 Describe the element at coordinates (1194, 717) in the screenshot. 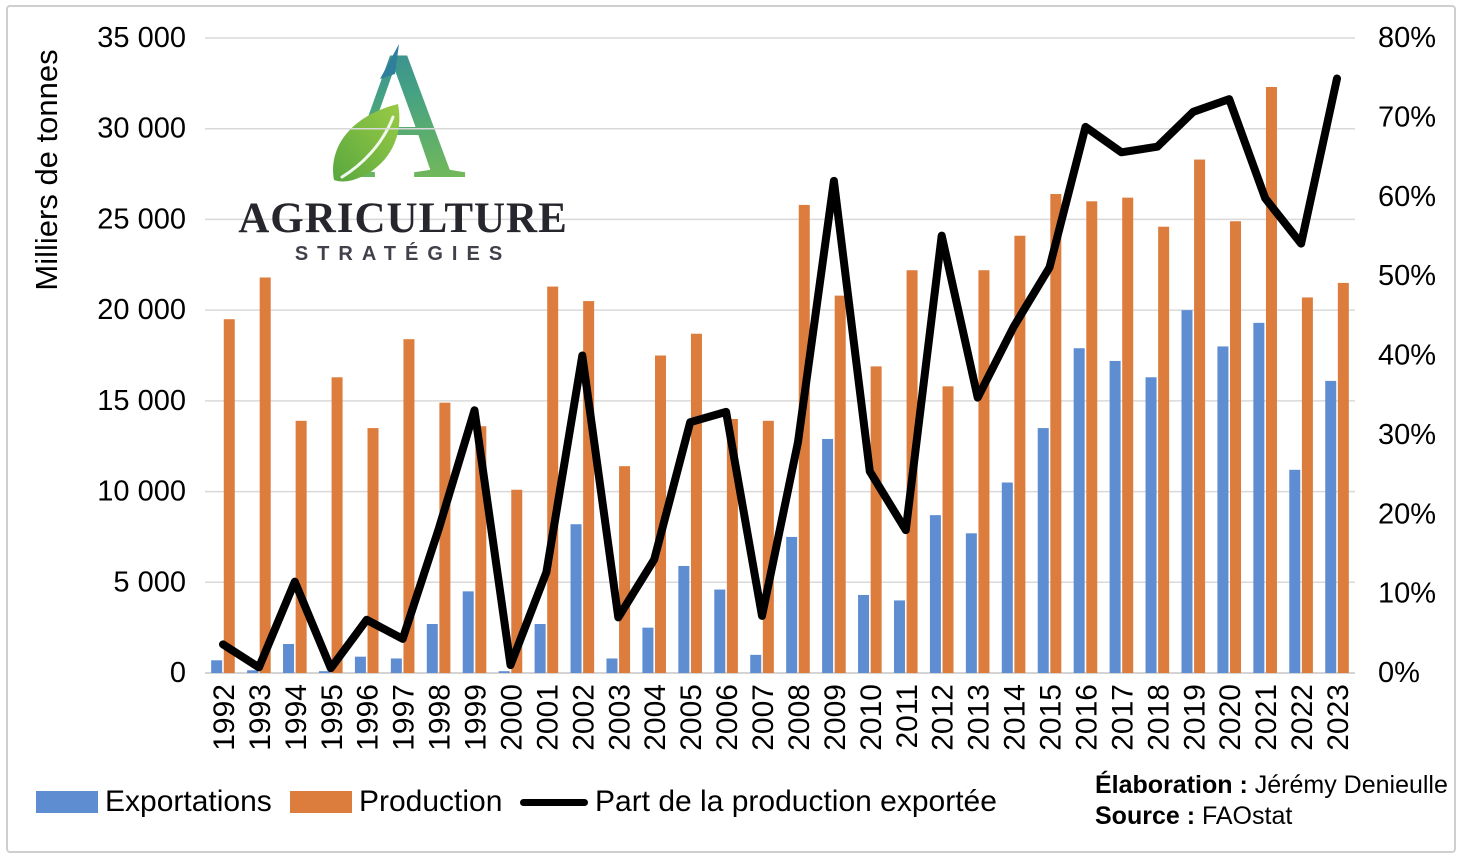

I see `x-axis-year-label: 2019` at that location.